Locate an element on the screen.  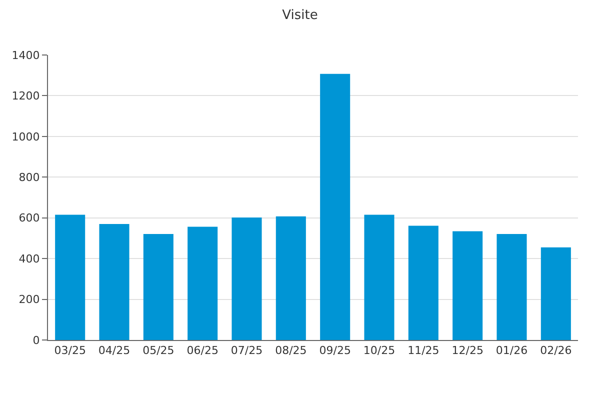
y-tick-label: 600 is located at coordinates (29, 218).